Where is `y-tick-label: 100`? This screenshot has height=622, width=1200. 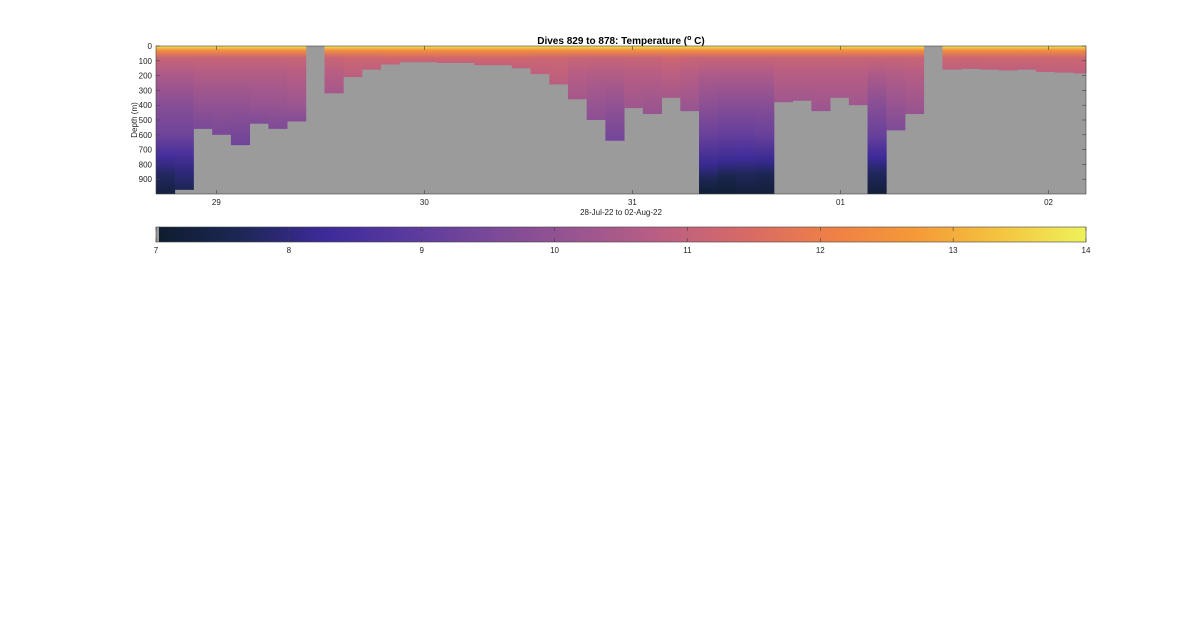 y-tick-label: 100 is located at coordinates (146, 61).